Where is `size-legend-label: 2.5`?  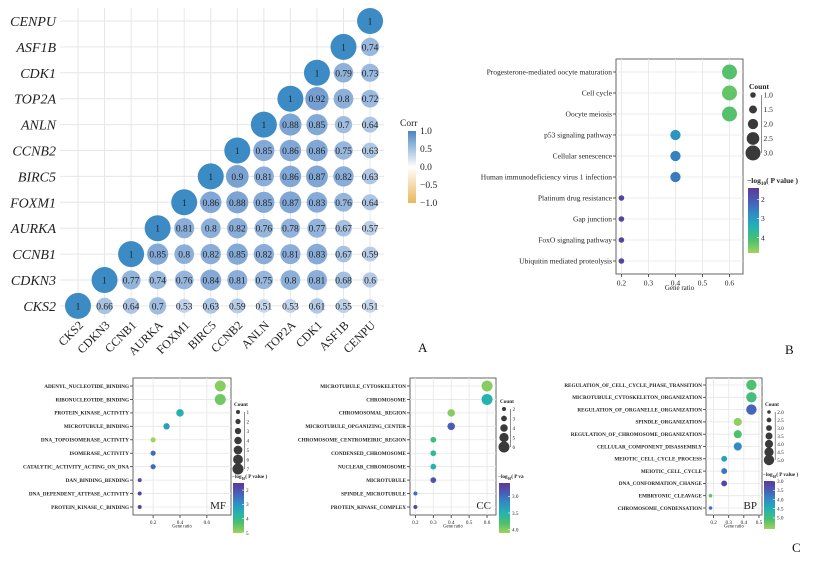 size-legend-label: 2.5 is located at coordinates (769, 138).